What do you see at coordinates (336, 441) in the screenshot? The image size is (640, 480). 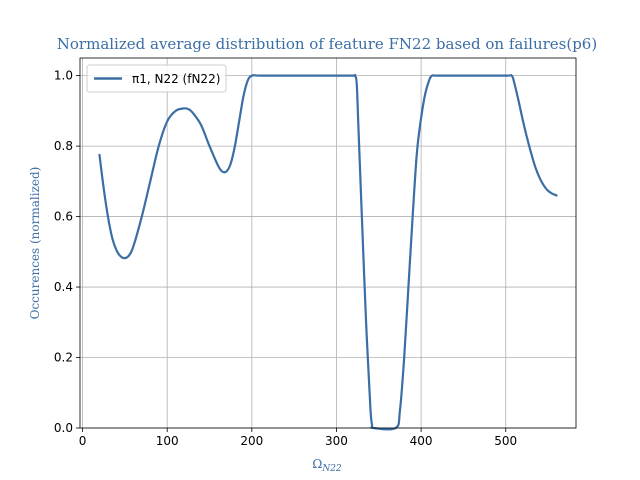 I see `x-tick-label: 300` at bounding box center [336, 441].